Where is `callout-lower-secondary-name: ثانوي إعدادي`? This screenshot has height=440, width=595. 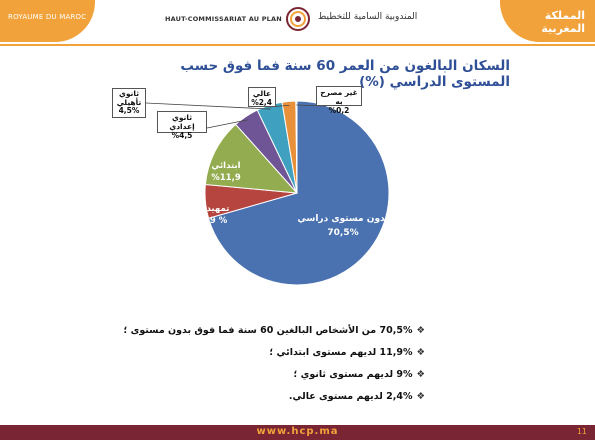
callout-lower-secondary-name: ثانوي إعدادي is located at coordinates (182, 122).